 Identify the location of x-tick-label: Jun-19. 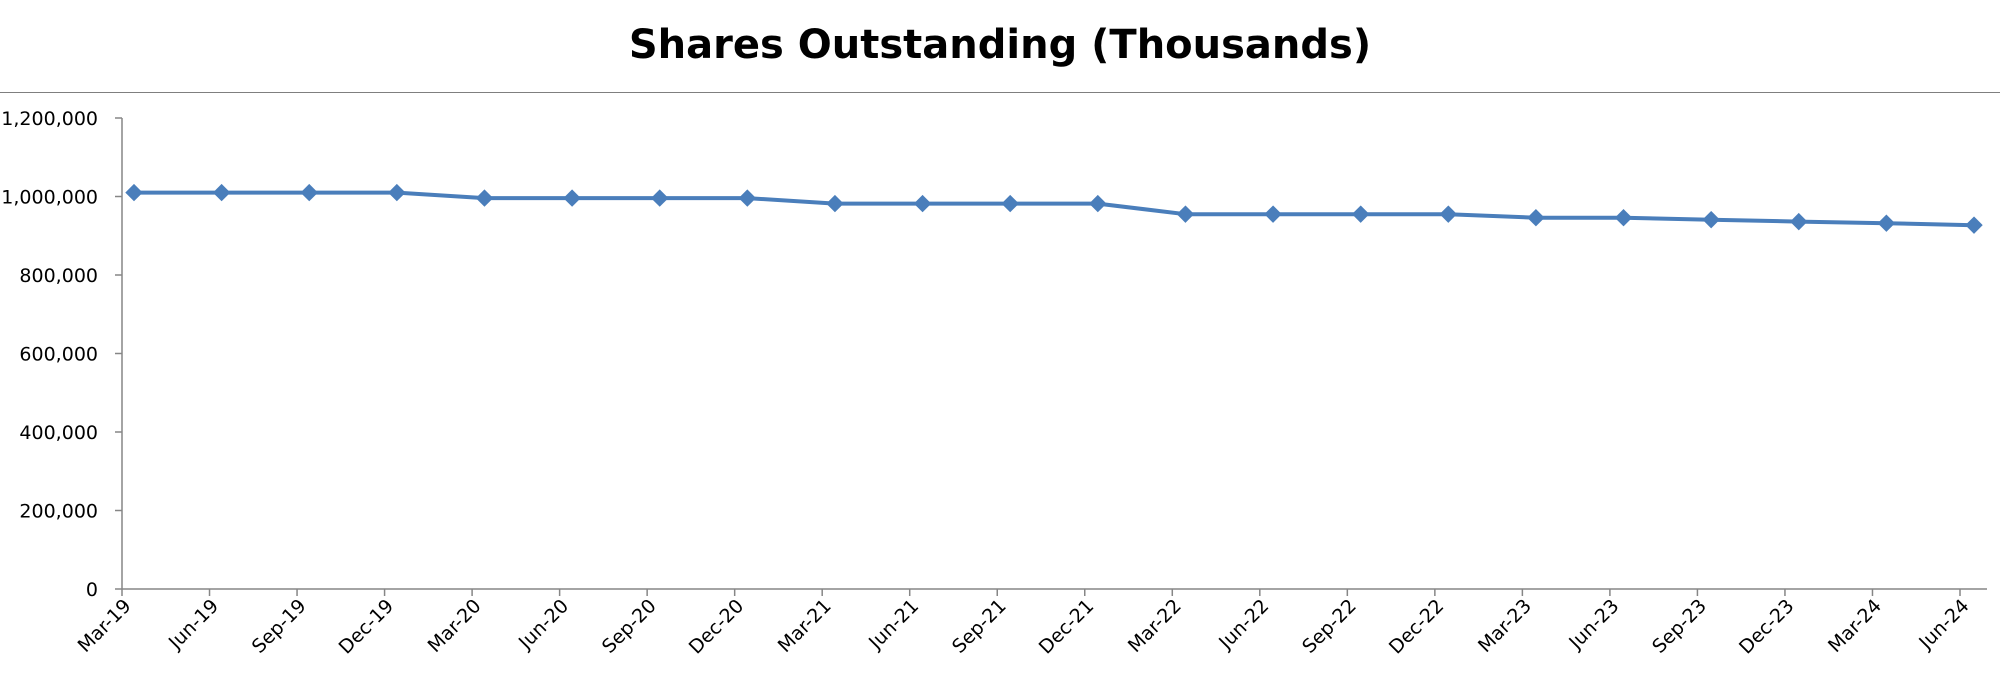
(193, 624).